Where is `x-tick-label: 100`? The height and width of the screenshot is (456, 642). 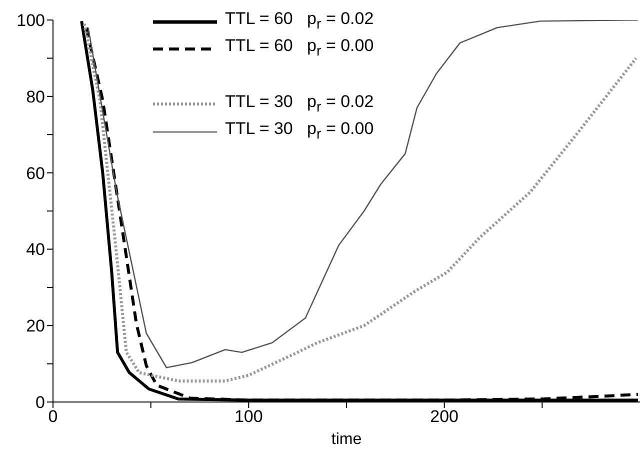 x-tick-label: 100 is located at coordinates (248, 416).